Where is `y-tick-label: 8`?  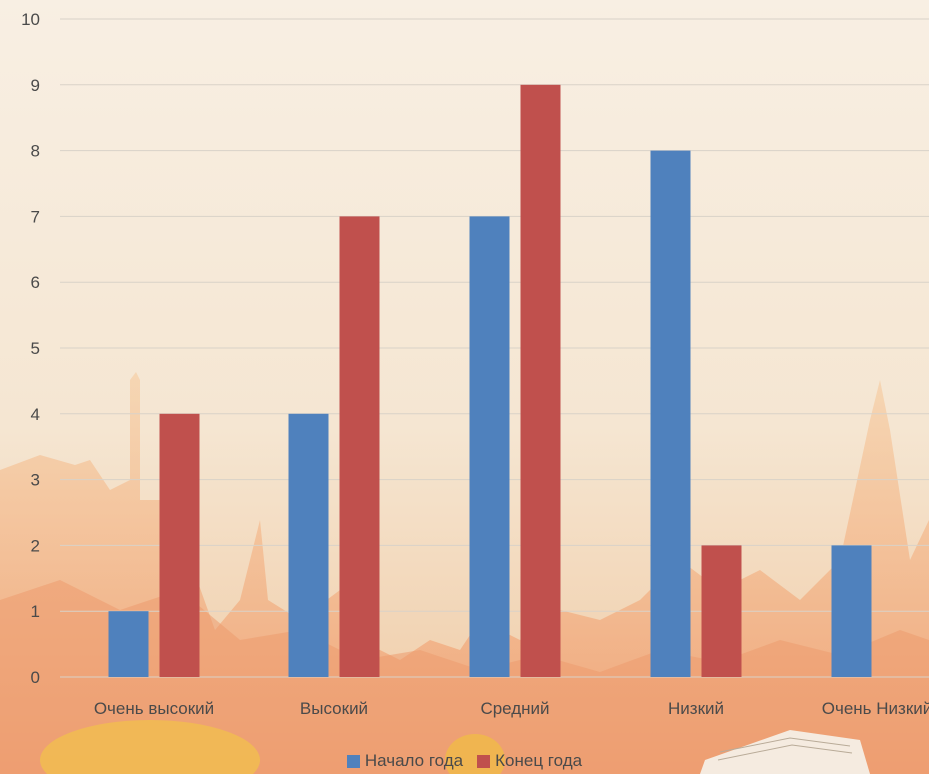
y-tick-label: 8 is located at coordinates (35, 151).